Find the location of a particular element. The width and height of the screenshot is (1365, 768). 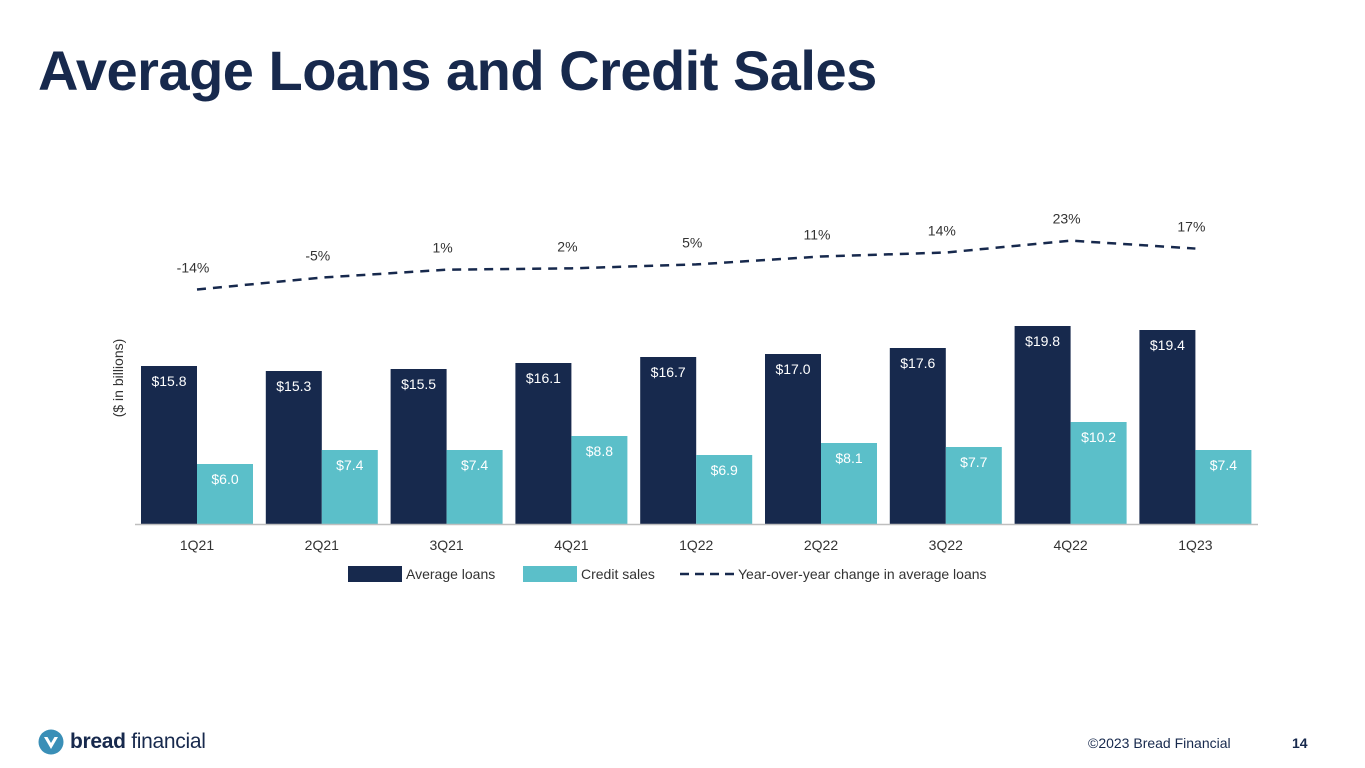

x-tick-label: 2Q22 is located at coordinates (821, 545).